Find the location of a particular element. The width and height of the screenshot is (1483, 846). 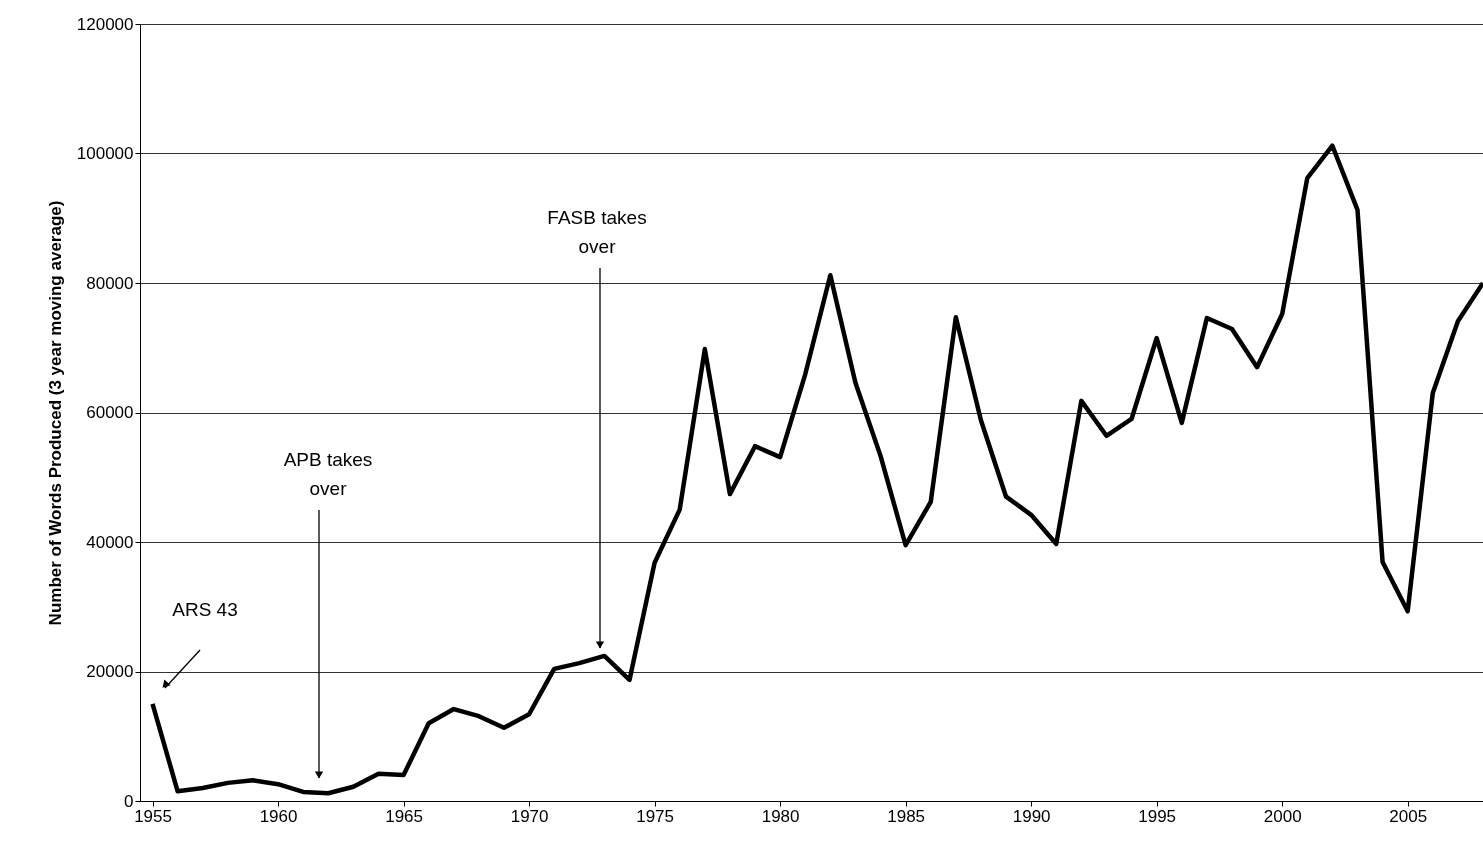

y-tick-label: 0 is located at coordinates (129, 801).